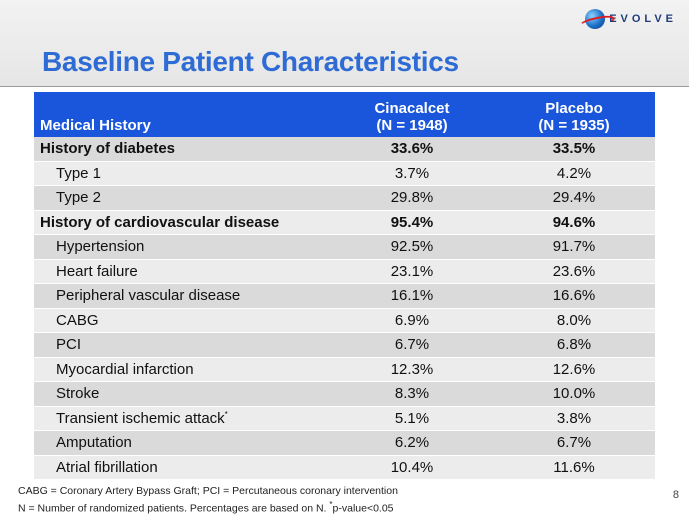  What do you see at coordinates (574, 222) in the screenshot?
I see `placebo-value: 94.6%` at bounding box center [574, 222].